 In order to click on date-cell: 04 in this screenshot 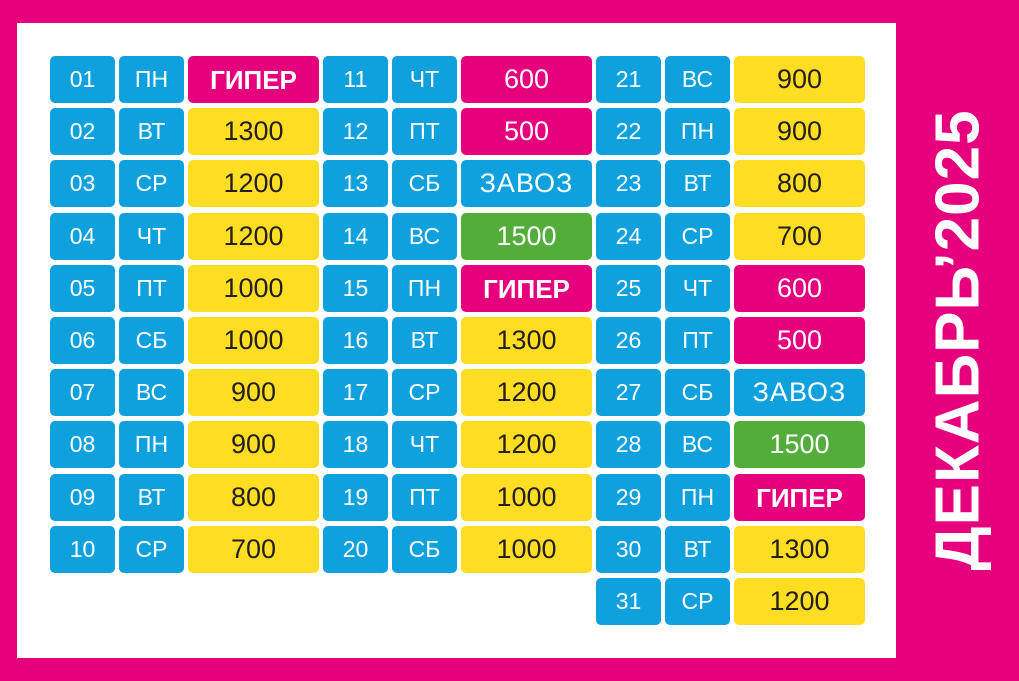, I will do `click(82, 236)`.